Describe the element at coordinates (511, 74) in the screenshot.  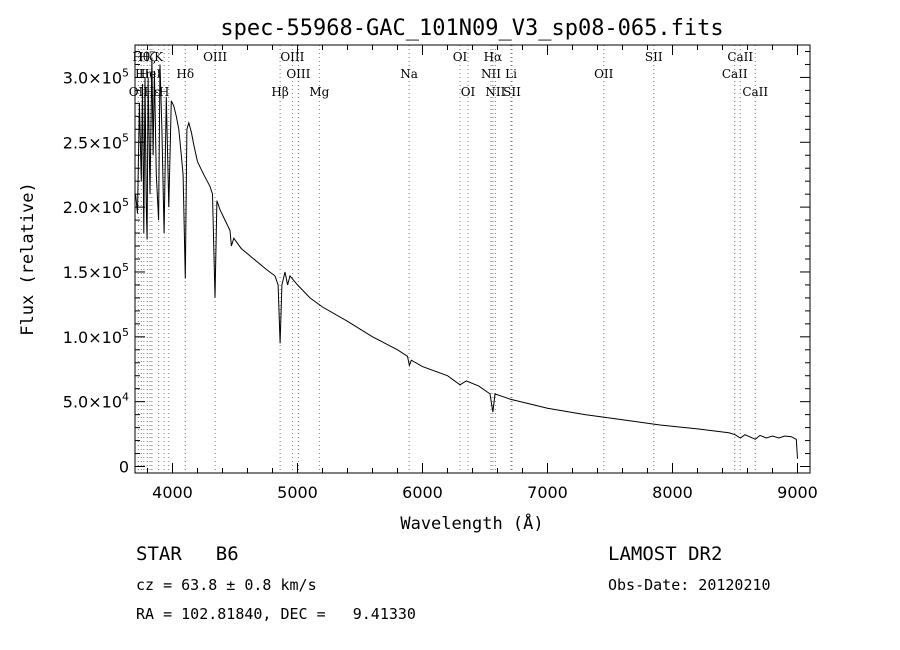
I see `marker-label: Li` at that location.